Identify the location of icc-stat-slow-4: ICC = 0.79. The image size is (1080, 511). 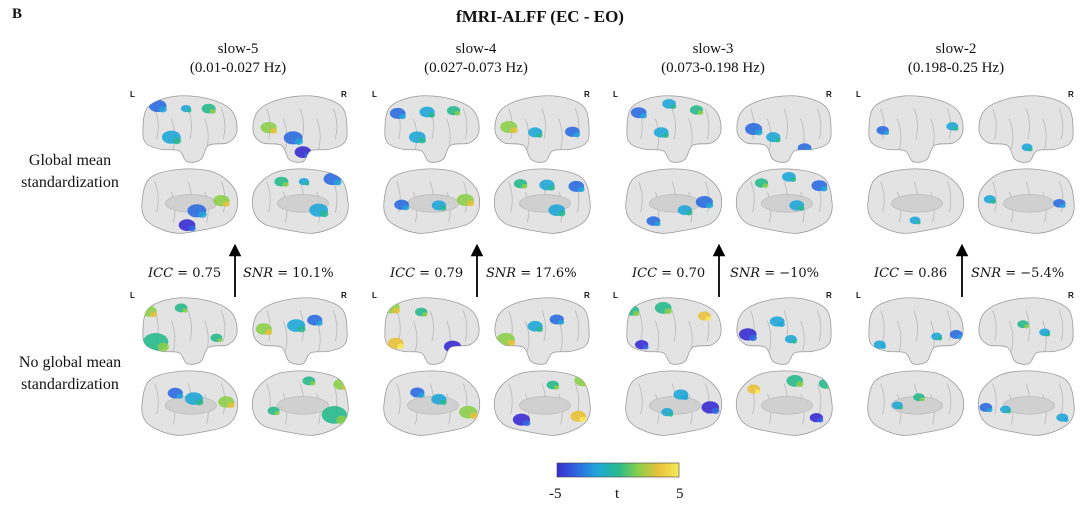
(426, 273).